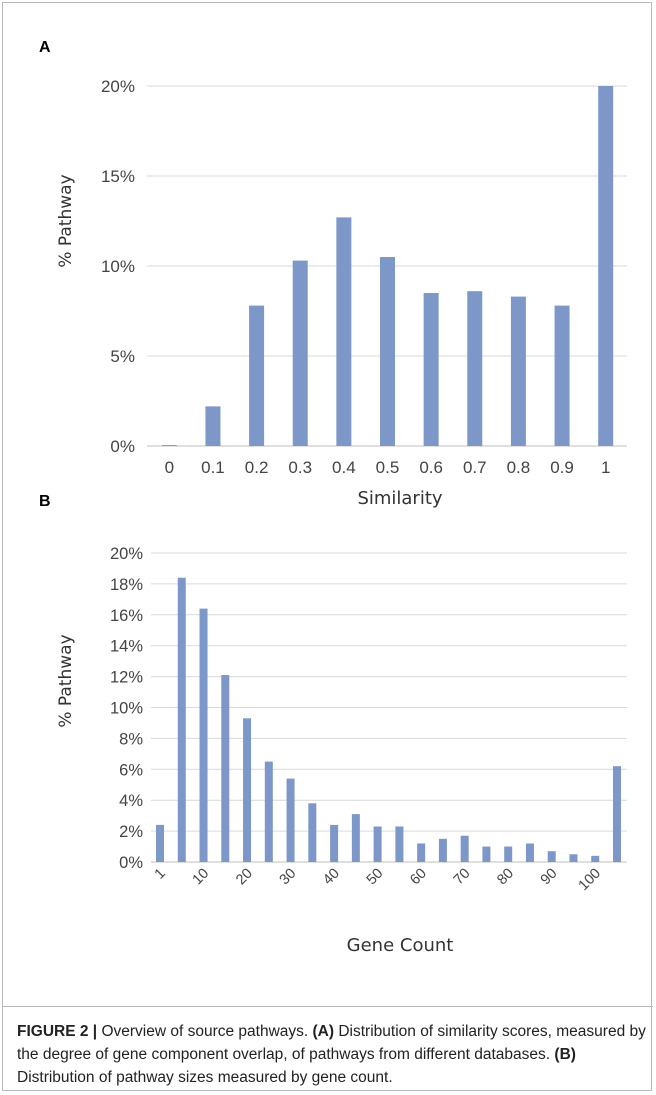  I want to click on x-tick-label-b: 60, so click(418, 877).